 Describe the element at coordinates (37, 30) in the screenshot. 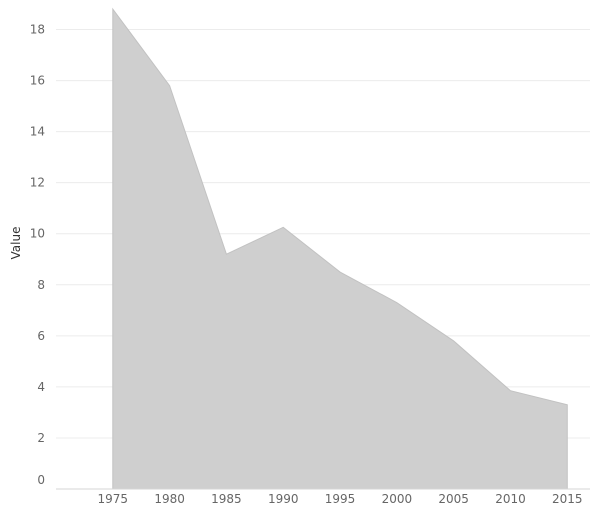

I see `y-tick-label-18: 18` at that location.